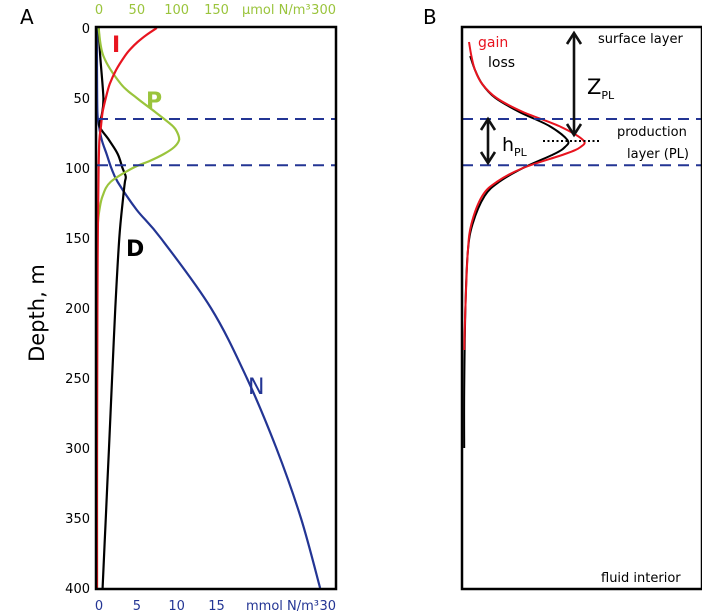  I want to click on top-axis-tick-label: 0, so click(99, 10).